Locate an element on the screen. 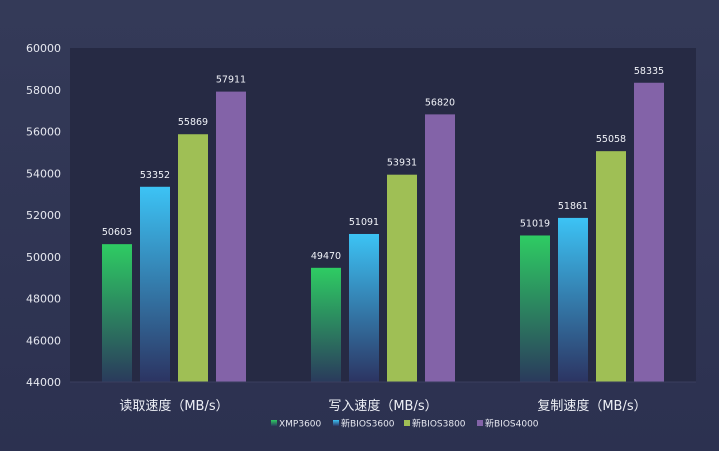 The image size is (719, 451). y-tick-label: 56000 is located at coordinates (43, 132).